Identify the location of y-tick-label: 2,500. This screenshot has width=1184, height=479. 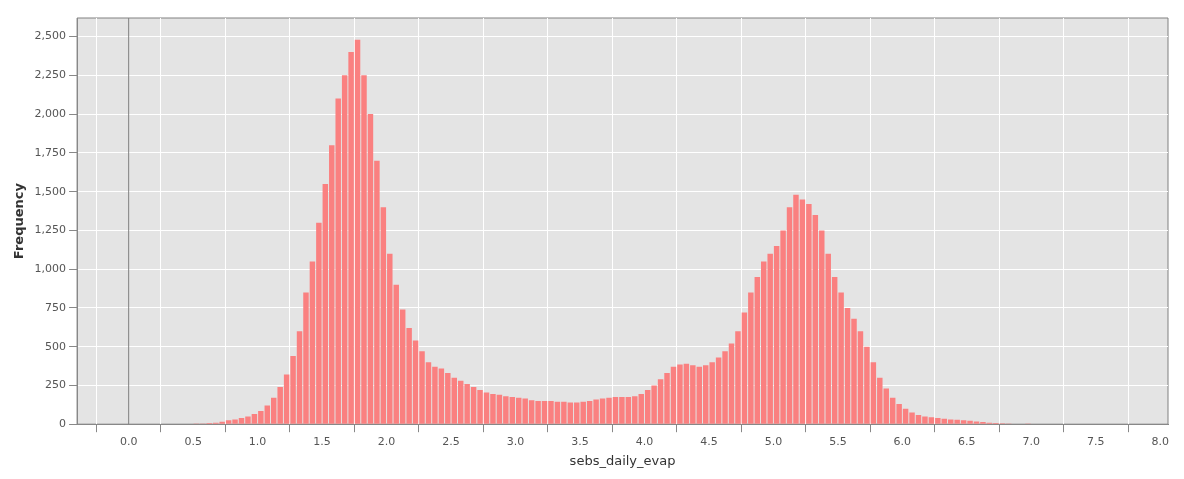
(50, 36).